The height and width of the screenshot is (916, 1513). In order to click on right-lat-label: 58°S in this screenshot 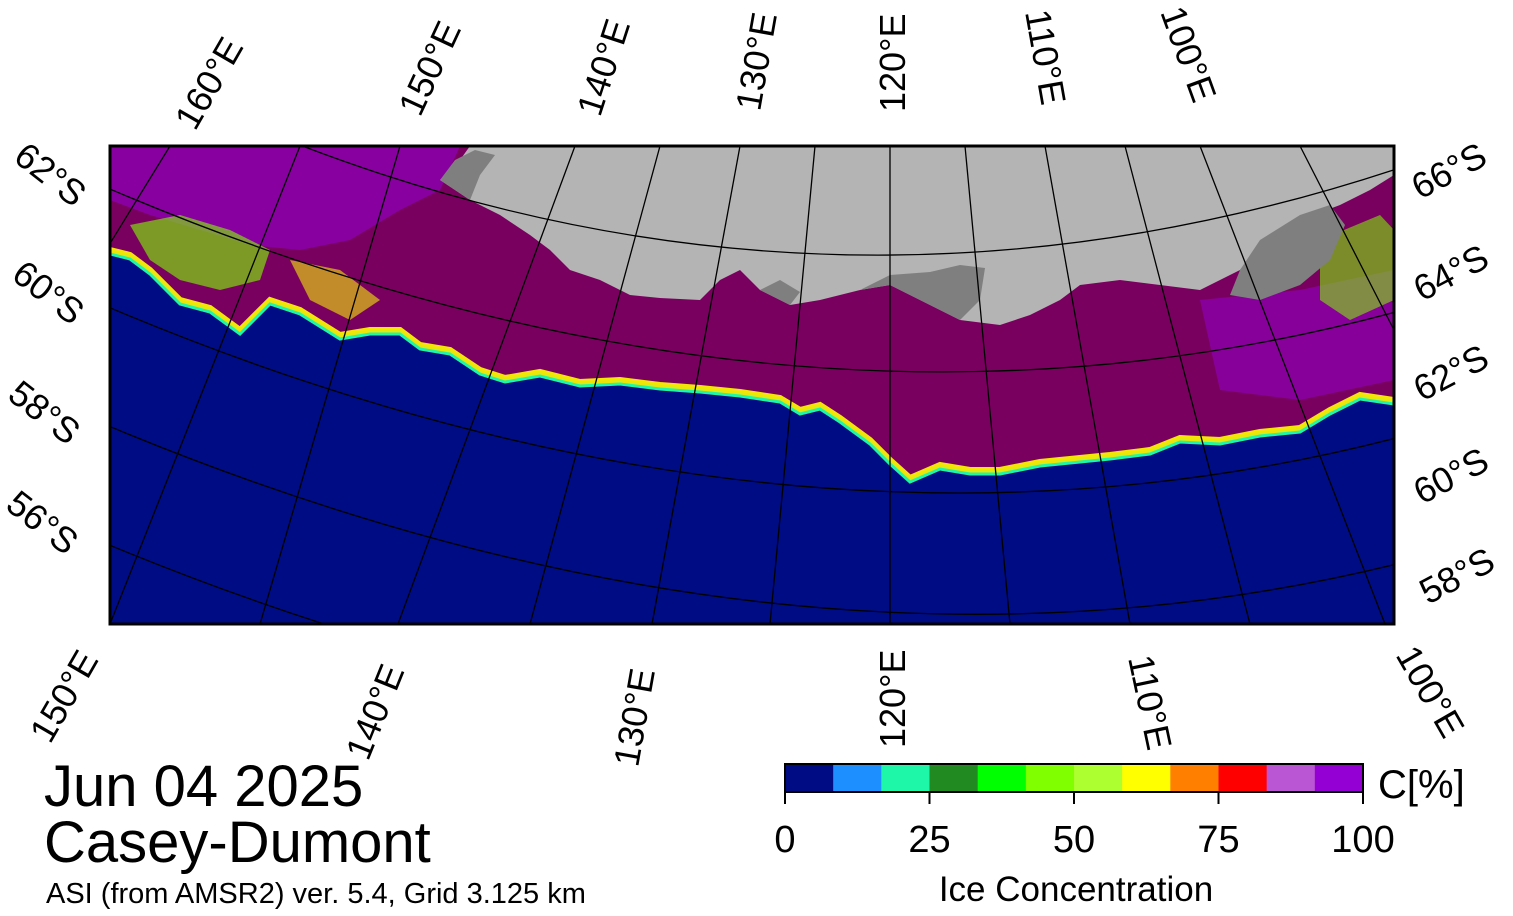, I will do `click(1457, 575)`.